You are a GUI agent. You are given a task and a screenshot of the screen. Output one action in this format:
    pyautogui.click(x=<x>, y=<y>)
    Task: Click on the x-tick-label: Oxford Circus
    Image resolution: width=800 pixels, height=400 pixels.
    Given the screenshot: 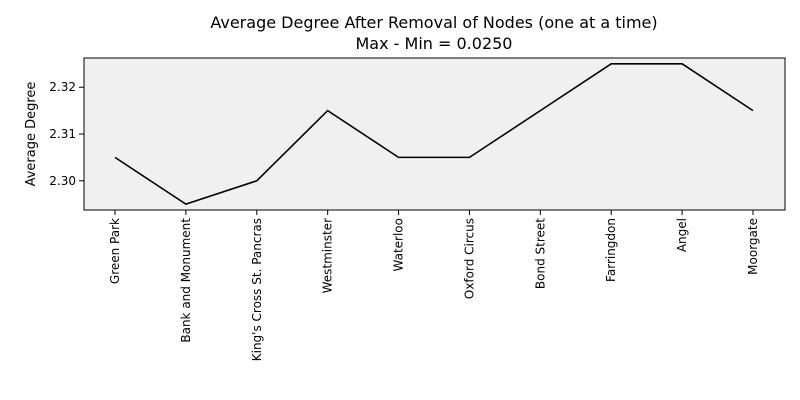 What is the action you would take?
    pyautogui.click(x=469, y=258)
    